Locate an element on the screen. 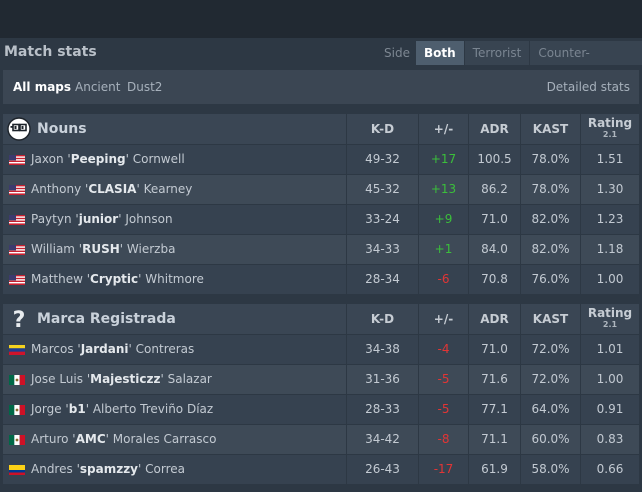 The width and height of the screenshot is (642, 492). player-rating: 1.30 is located at coordinates (609, 189).